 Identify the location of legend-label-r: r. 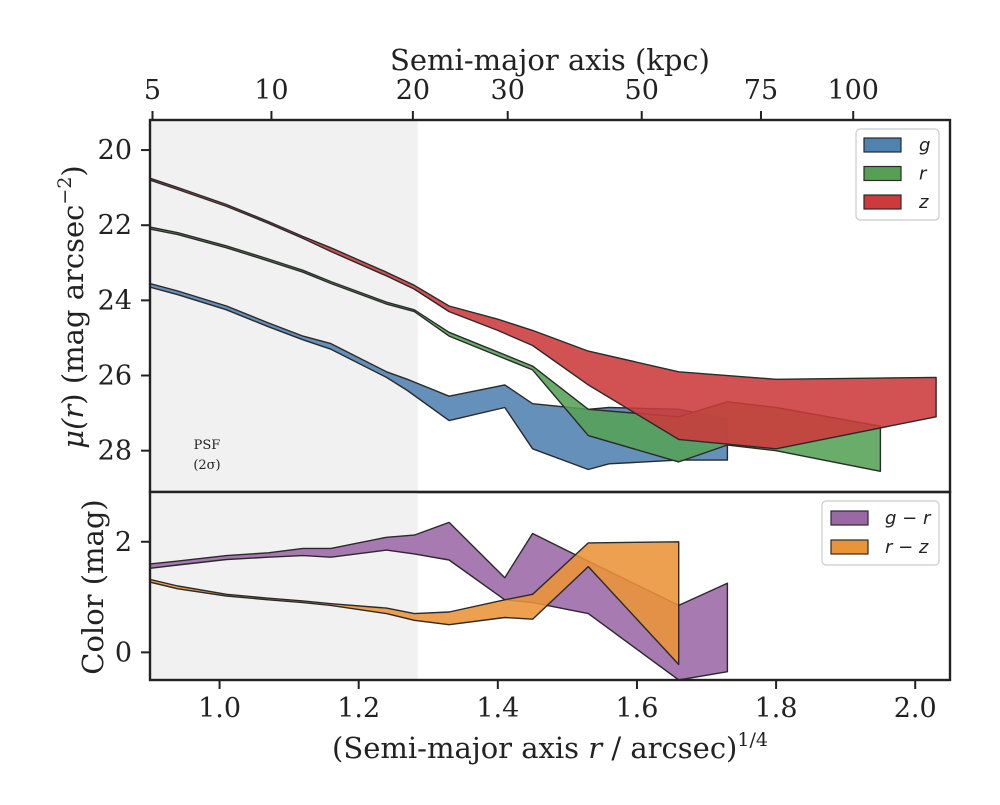
(923, 174).